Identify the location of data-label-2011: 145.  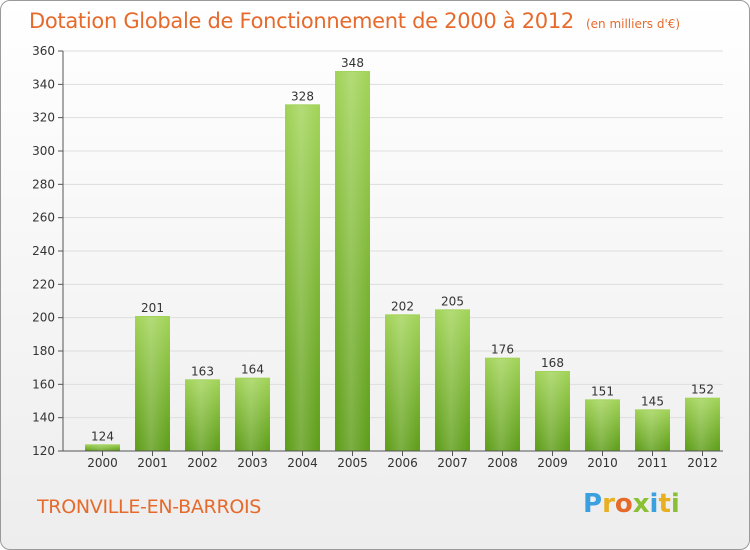
(652, 401).